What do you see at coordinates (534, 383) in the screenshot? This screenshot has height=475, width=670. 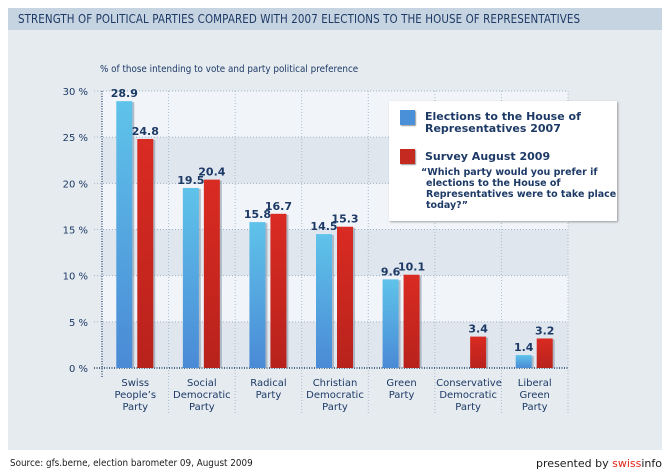 I see `category-label-line: Liberal` at bounding box center [534, 383].